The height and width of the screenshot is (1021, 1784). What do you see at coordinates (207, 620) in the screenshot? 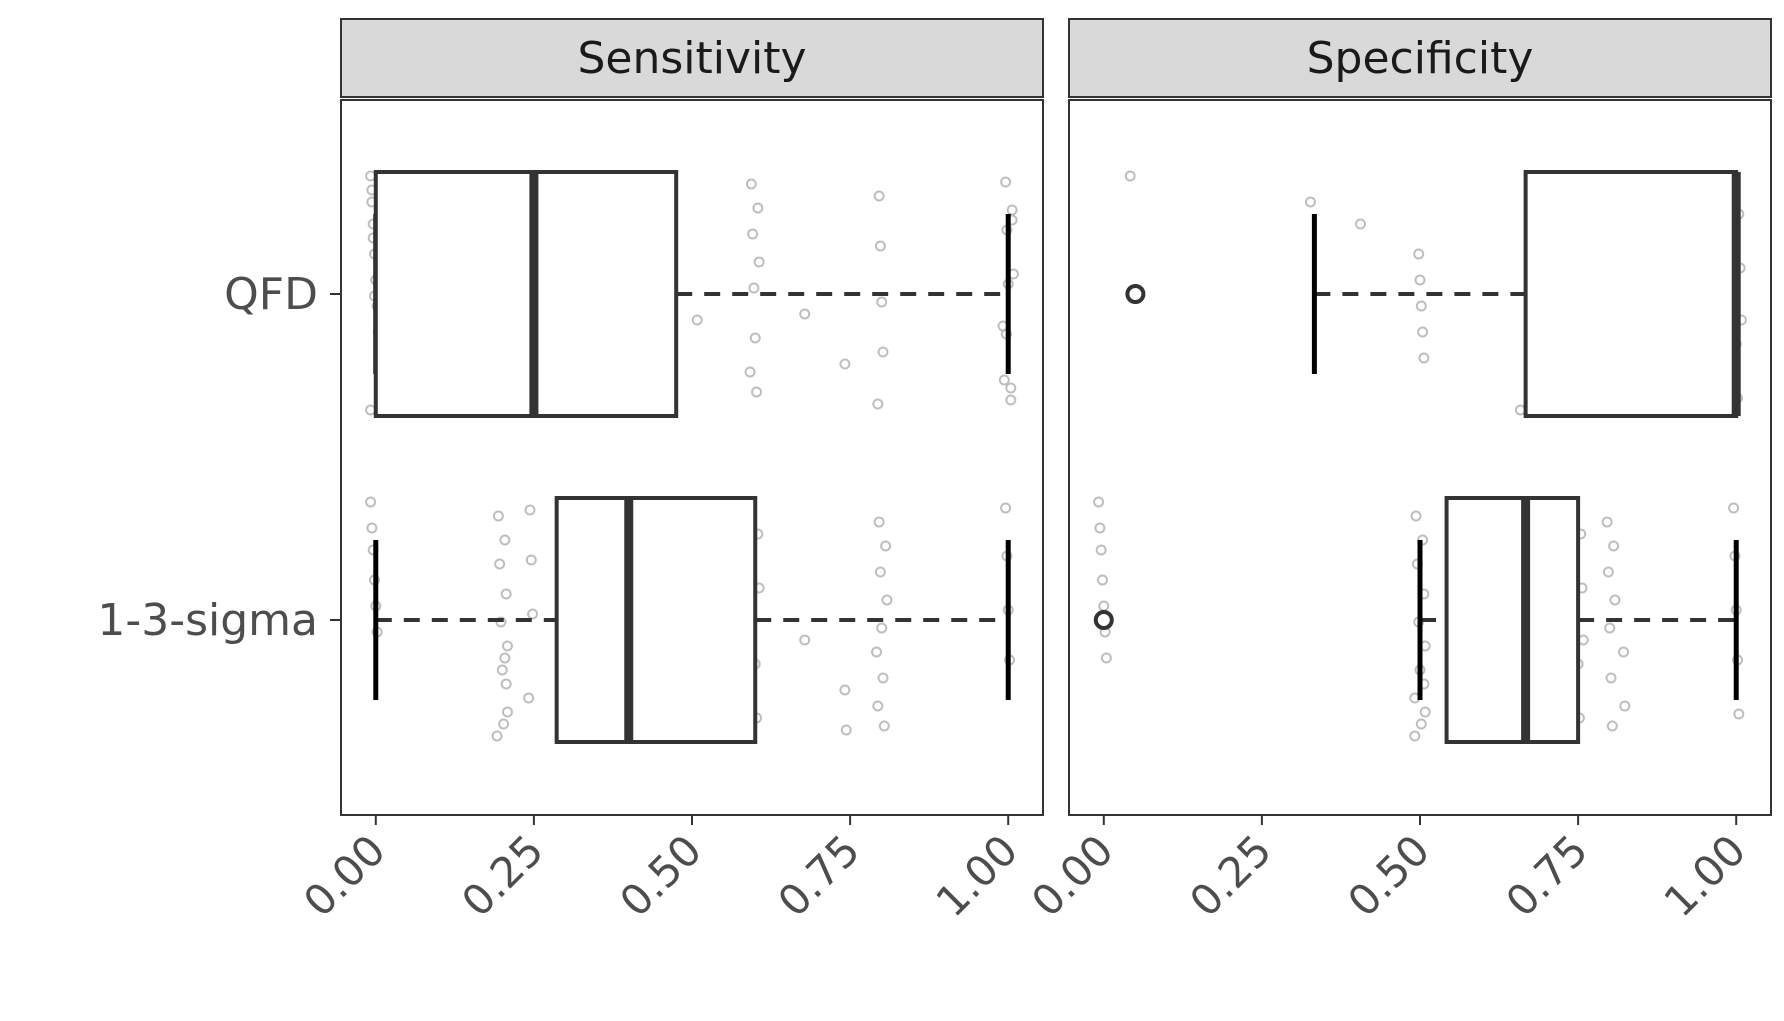
I see `y-category-label: 1-3-sigma` at bounding box center [207, 620].